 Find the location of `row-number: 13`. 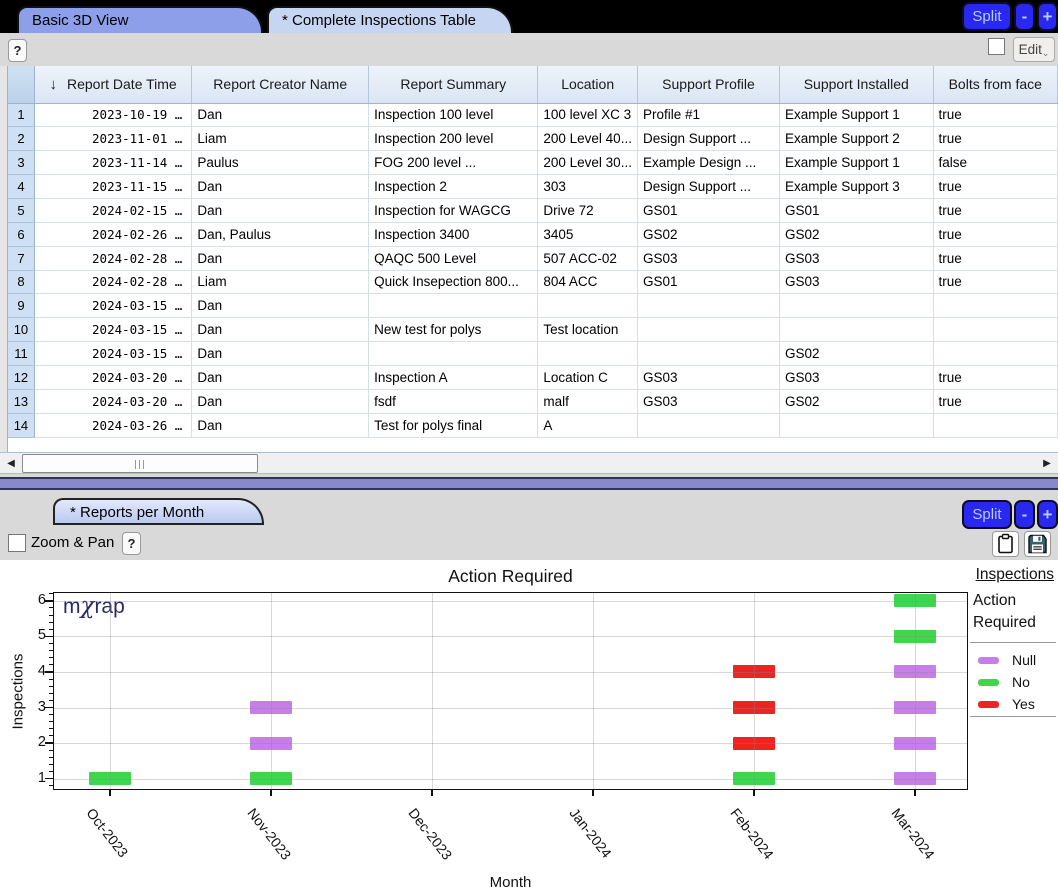

row-number: 13 is located at coordinates (21, 401).